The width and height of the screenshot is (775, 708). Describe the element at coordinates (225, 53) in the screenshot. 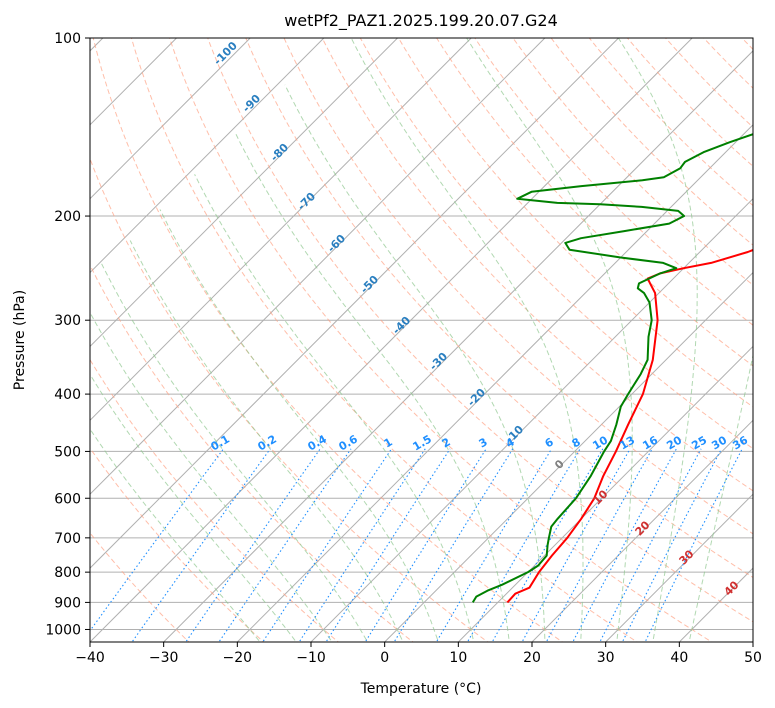

I see `dry-adiabat-label: -100` at that location.